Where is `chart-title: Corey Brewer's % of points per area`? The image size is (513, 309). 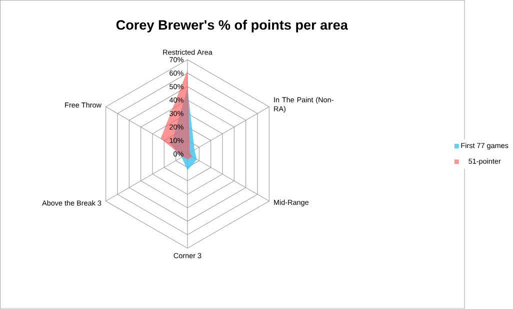
chart-title: Corey Brewer's % of points per area is located at coordinates (232, 26).